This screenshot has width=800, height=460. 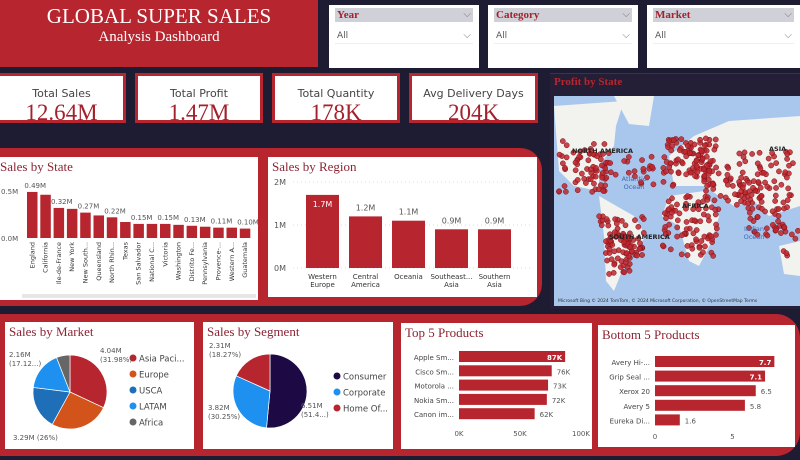 I want to click on category-slicer: Category ⌵ All ⌵, so click(x=563, y=36).